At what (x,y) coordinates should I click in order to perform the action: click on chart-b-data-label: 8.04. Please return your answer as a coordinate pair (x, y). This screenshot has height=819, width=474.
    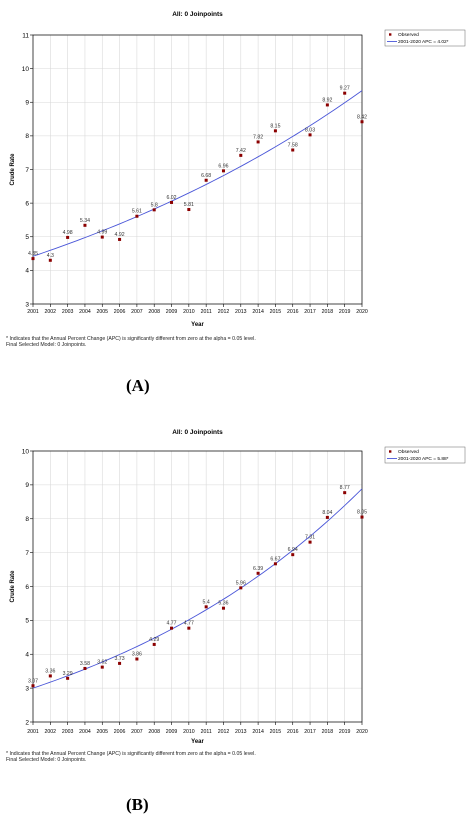
    Looking at the image, I should click on (327, 513).